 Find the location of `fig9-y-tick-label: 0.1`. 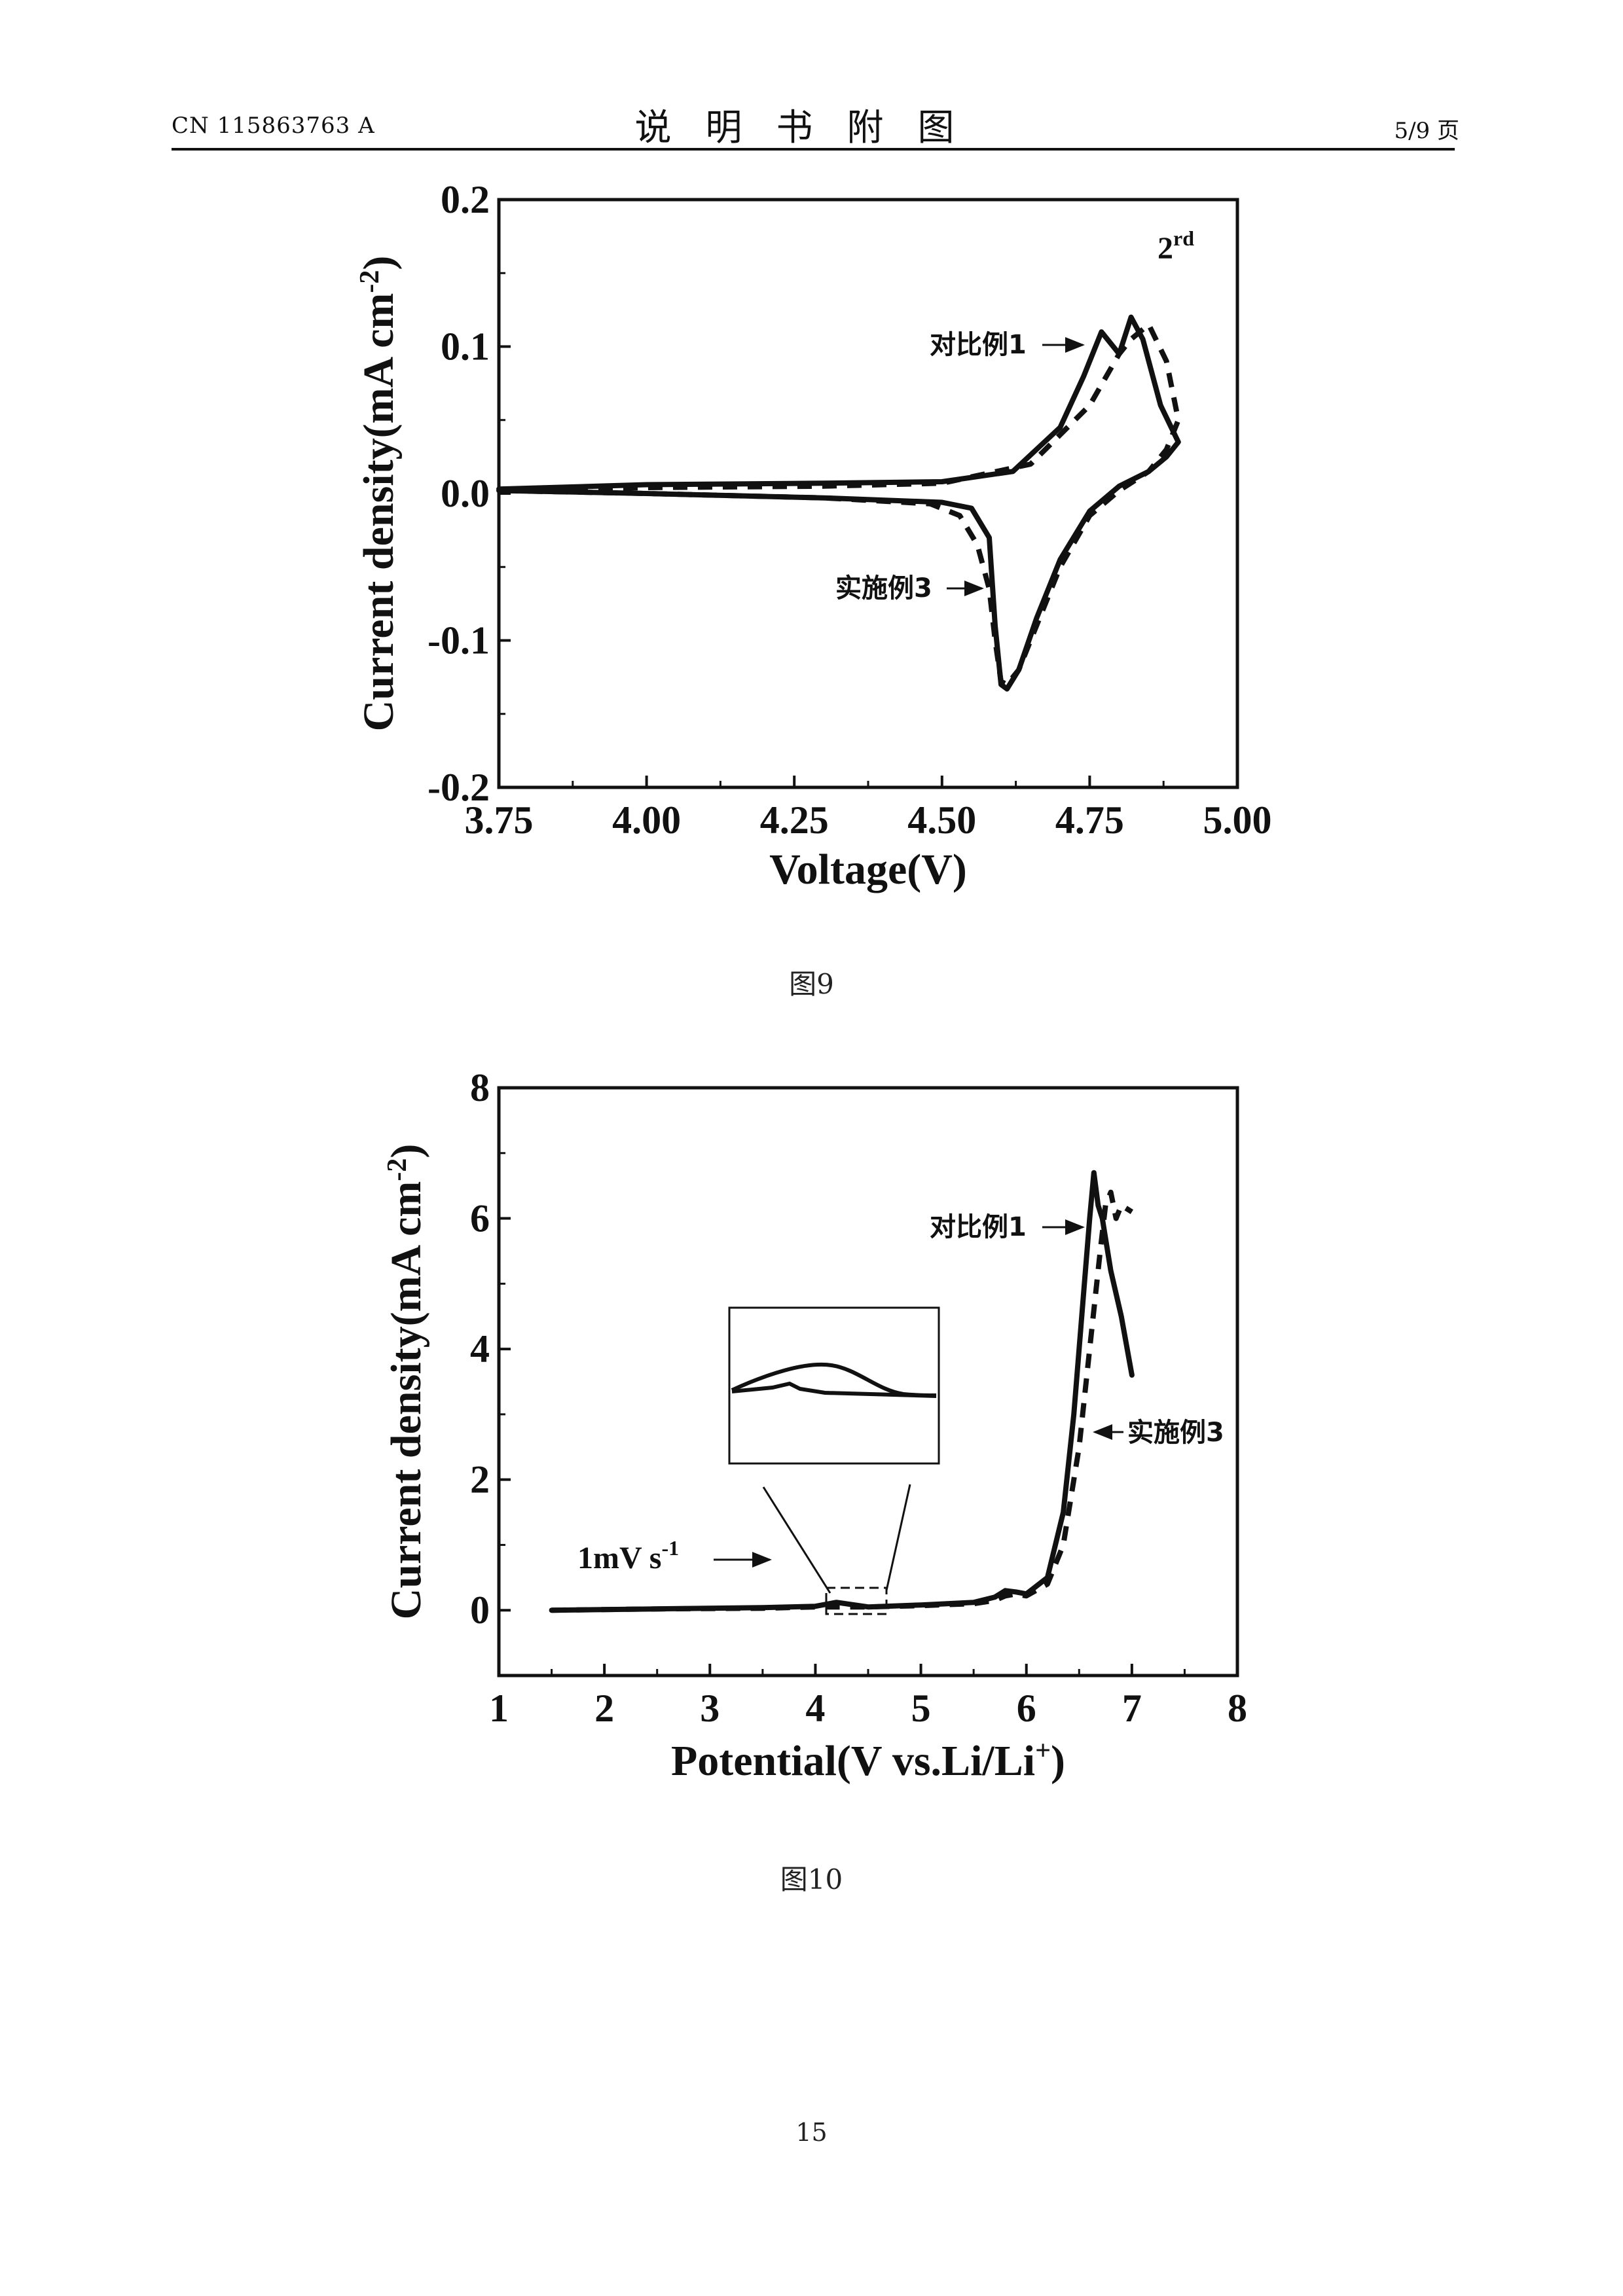

fig9-y-tick-label: 0.1 is located at coordinates (465, 346).